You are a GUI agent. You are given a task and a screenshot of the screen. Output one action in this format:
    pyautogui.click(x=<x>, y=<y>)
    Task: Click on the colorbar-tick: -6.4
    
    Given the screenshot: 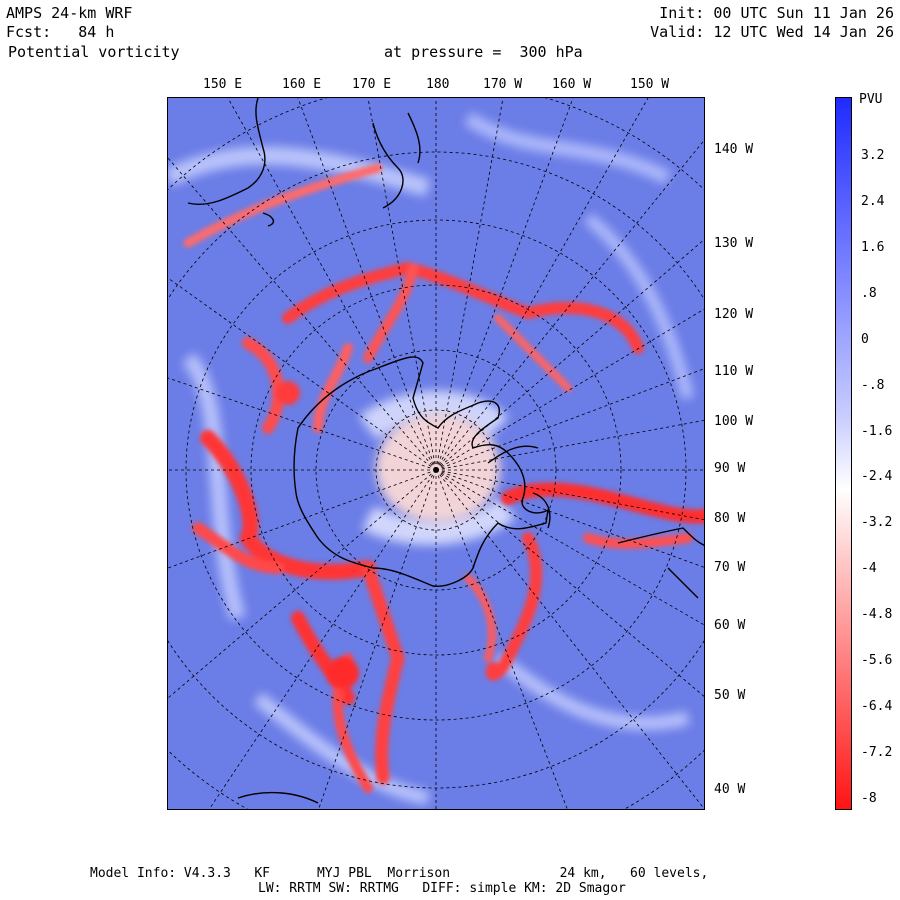 What is the action you would take?
    pyautogui.click(x=877, y=706)
    